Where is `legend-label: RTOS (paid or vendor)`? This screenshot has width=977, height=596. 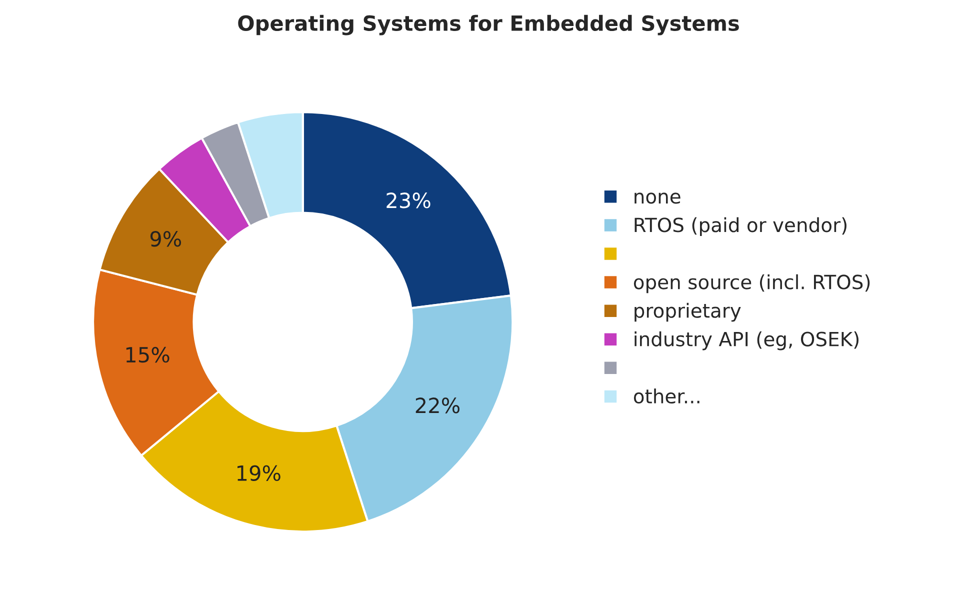 legend-label: RTOS (paid or vendor) is located at coordinates (740, 226).